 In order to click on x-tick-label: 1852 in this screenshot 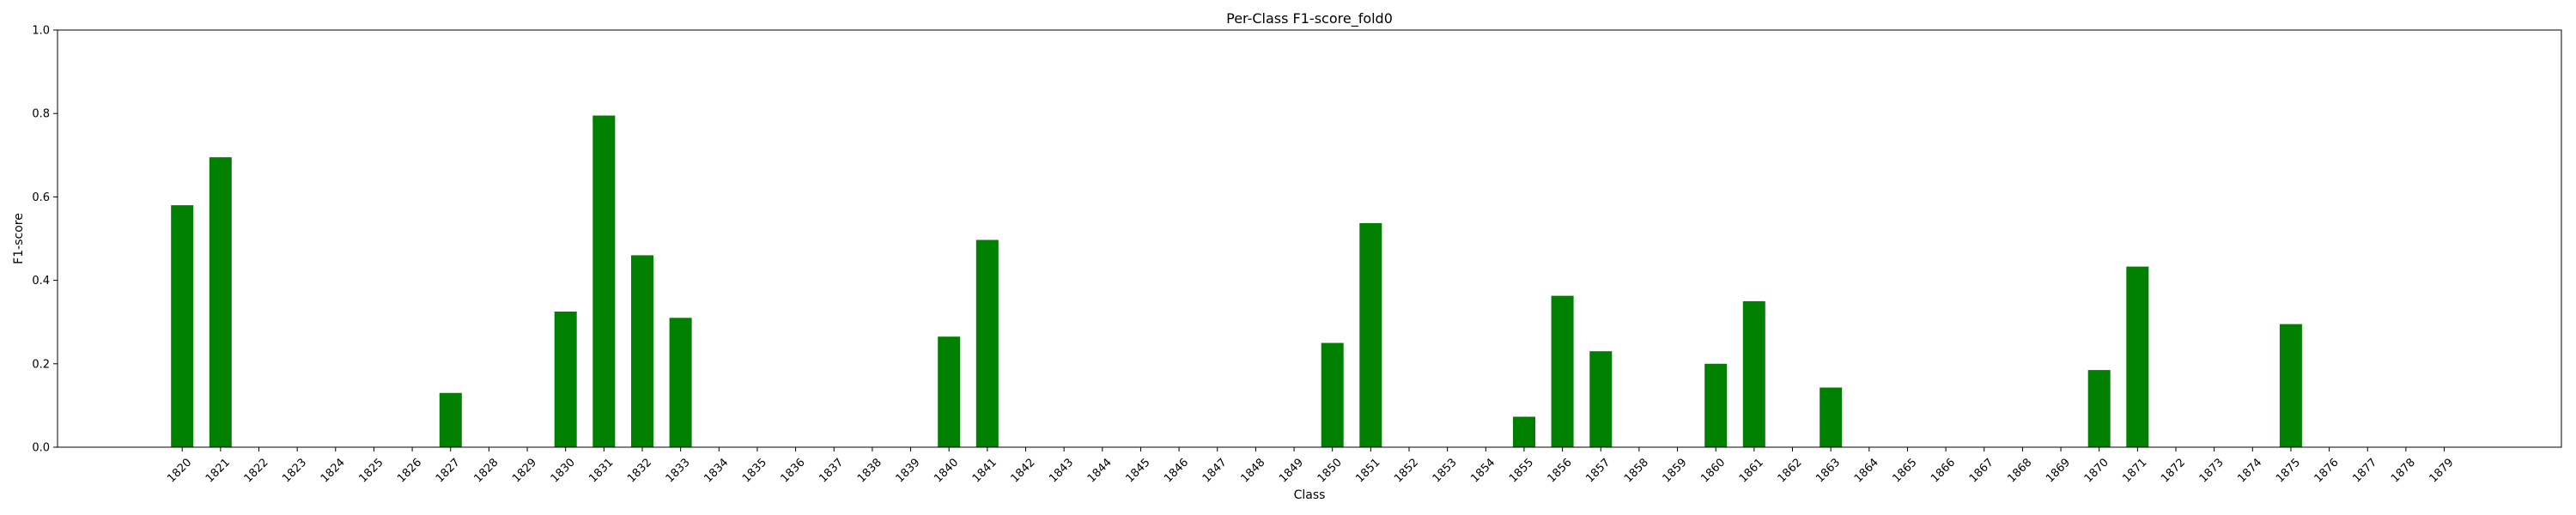, I will do `click(1407, 470)`.